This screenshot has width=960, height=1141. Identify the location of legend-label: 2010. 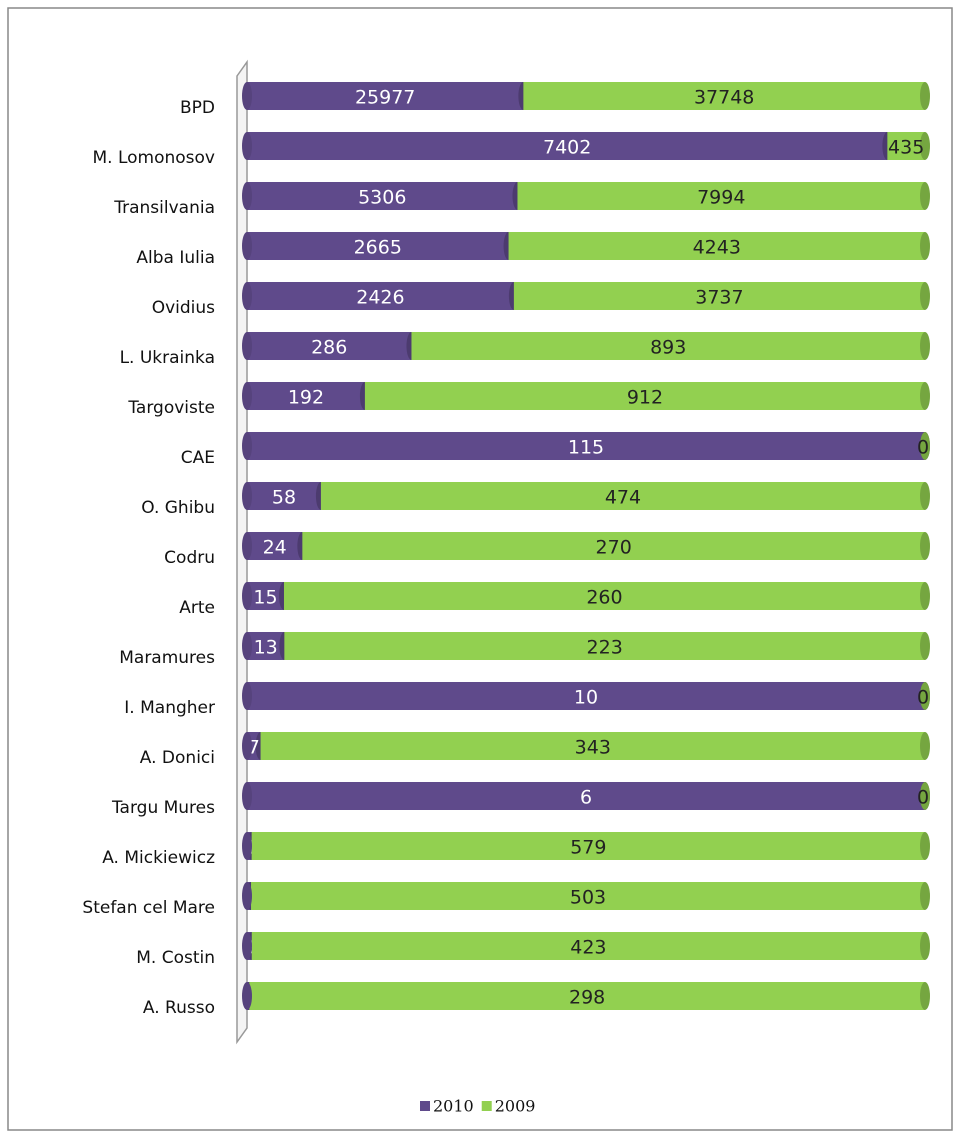
(453, 1106).